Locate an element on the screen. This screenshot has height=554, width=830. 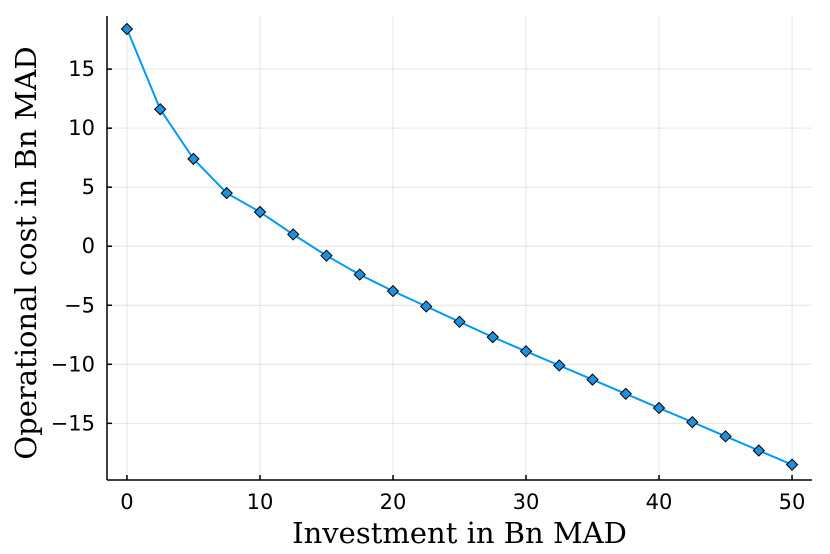
x-tick-label: 40 is located at coordinates (659, 502).